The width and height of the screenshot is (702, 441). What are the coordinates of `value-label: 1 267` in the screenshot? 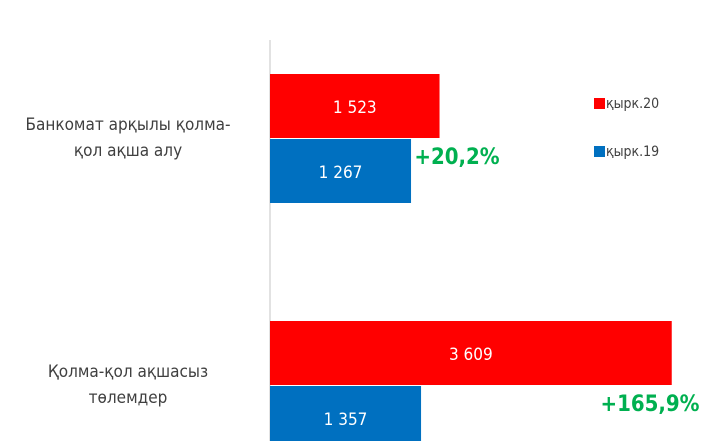 It's located at (341, 173).